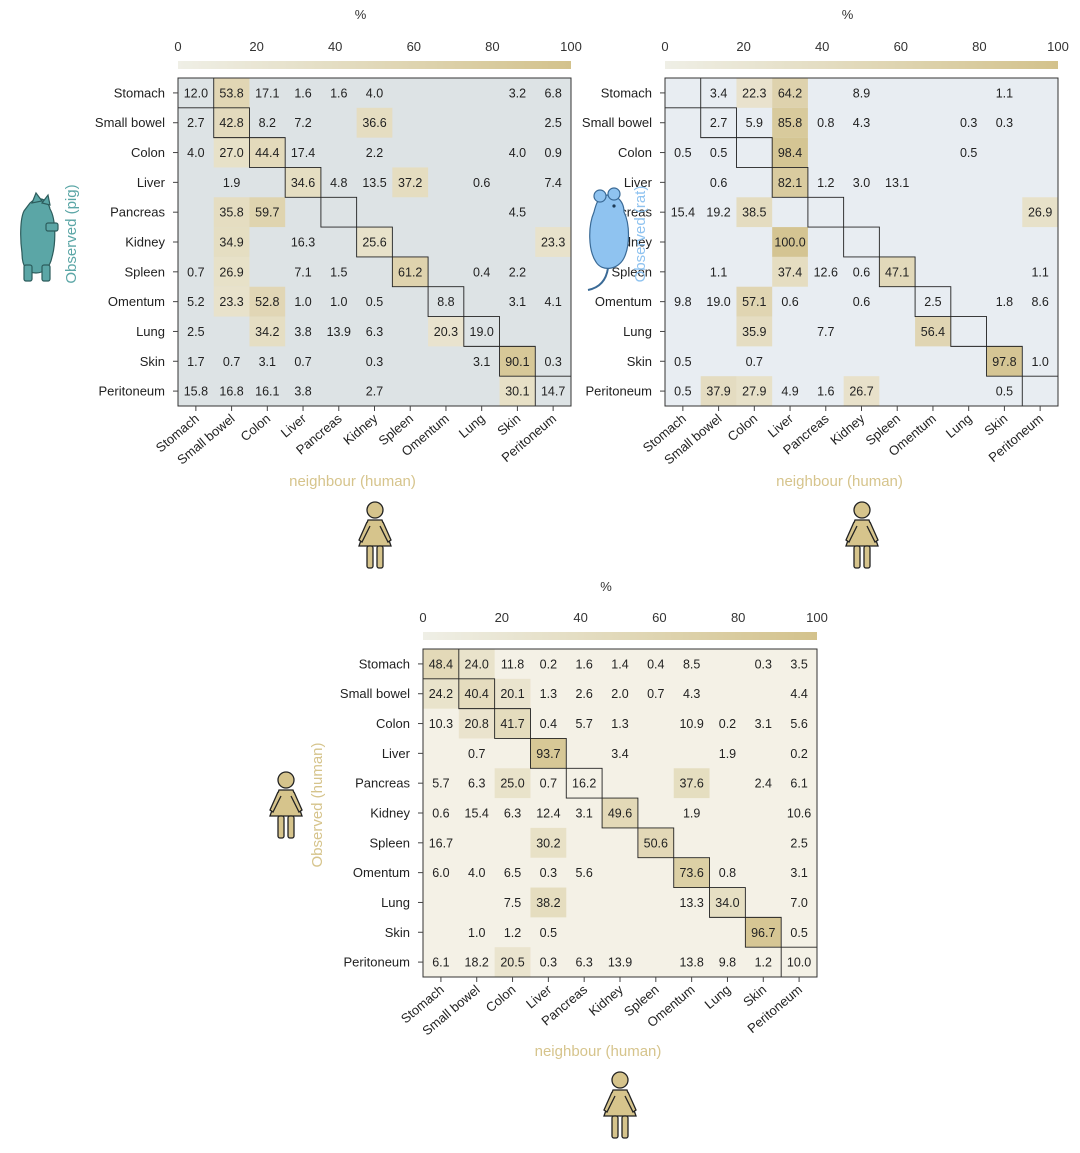  I want to click on heatmap-cell-value: 5.6, so click(798, 724).